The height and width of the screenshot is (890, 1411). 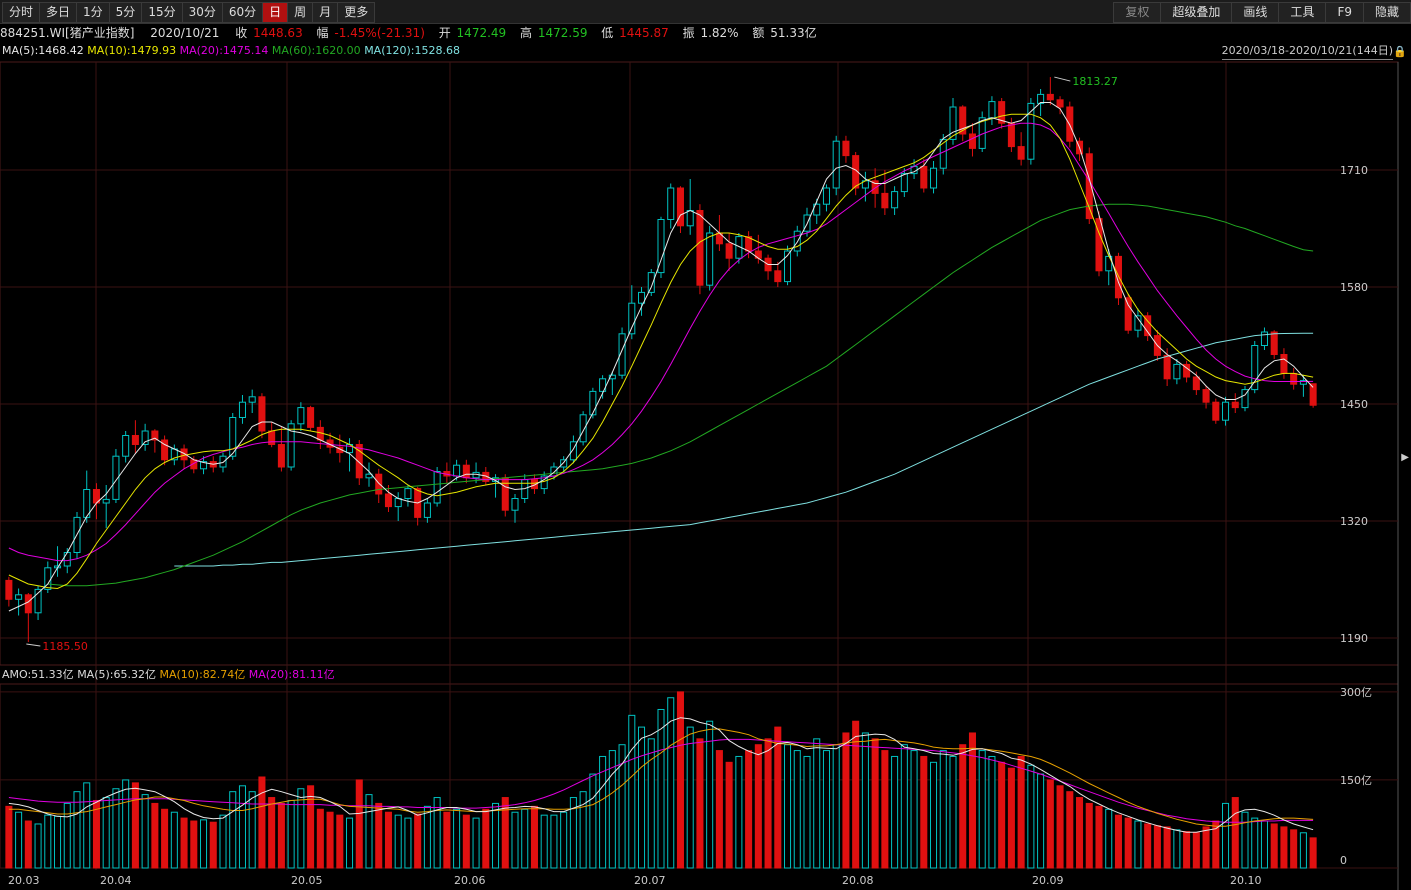 I want to click on period-tab-5: 30分, so click(x=201, y=12).